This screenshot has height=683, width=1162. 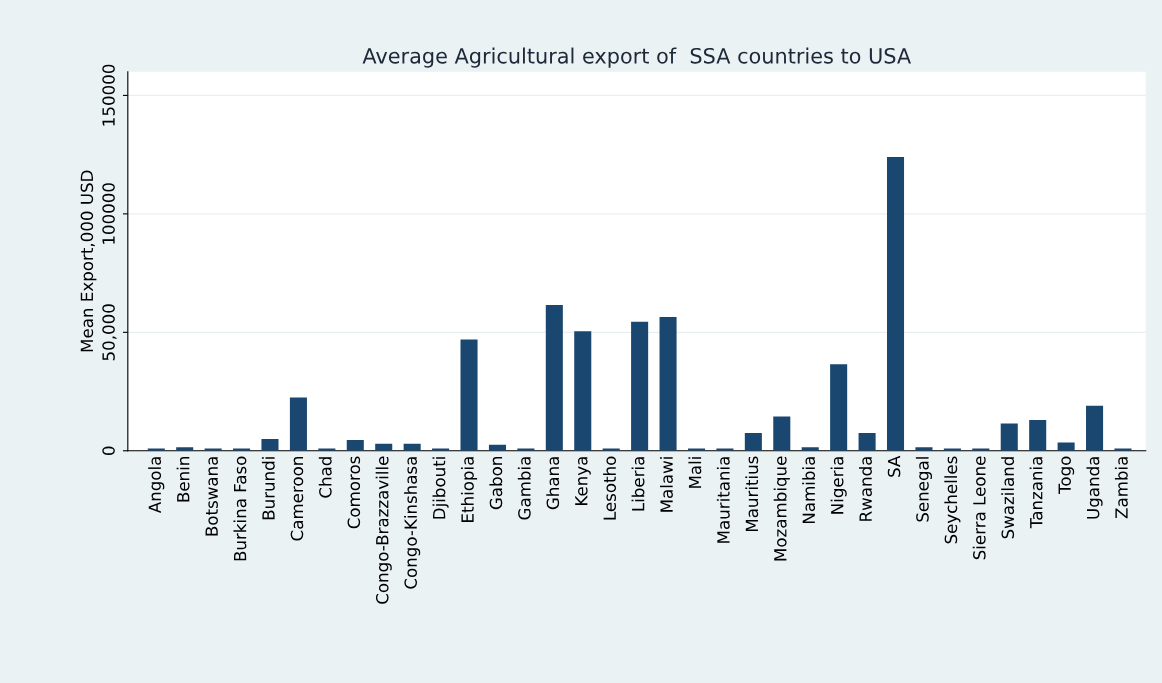 I want to click on x-tick-label: Cameroon, so click(x=297, y=499).